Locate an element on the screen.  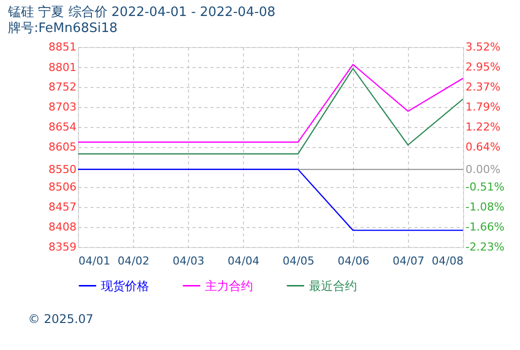
y2-tick-label: 3.52% is located at coordinates (483, 47).